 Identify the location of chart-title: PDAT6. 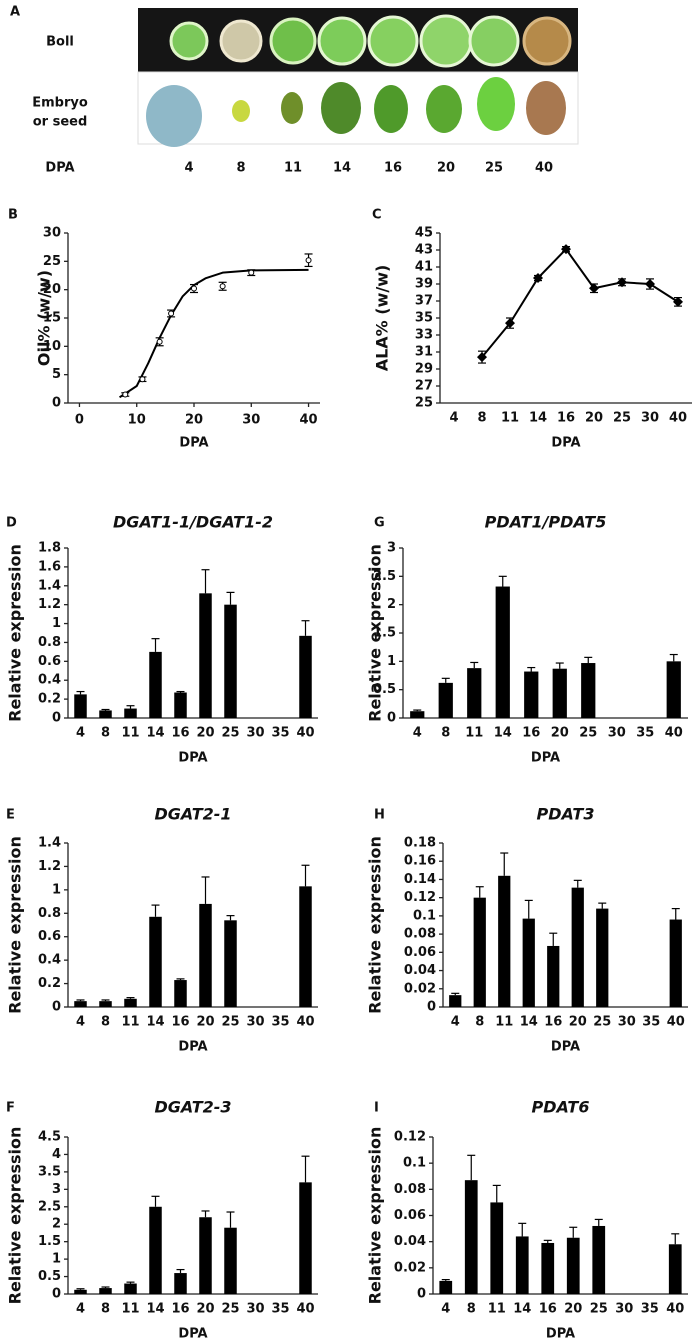
(561, 1107).